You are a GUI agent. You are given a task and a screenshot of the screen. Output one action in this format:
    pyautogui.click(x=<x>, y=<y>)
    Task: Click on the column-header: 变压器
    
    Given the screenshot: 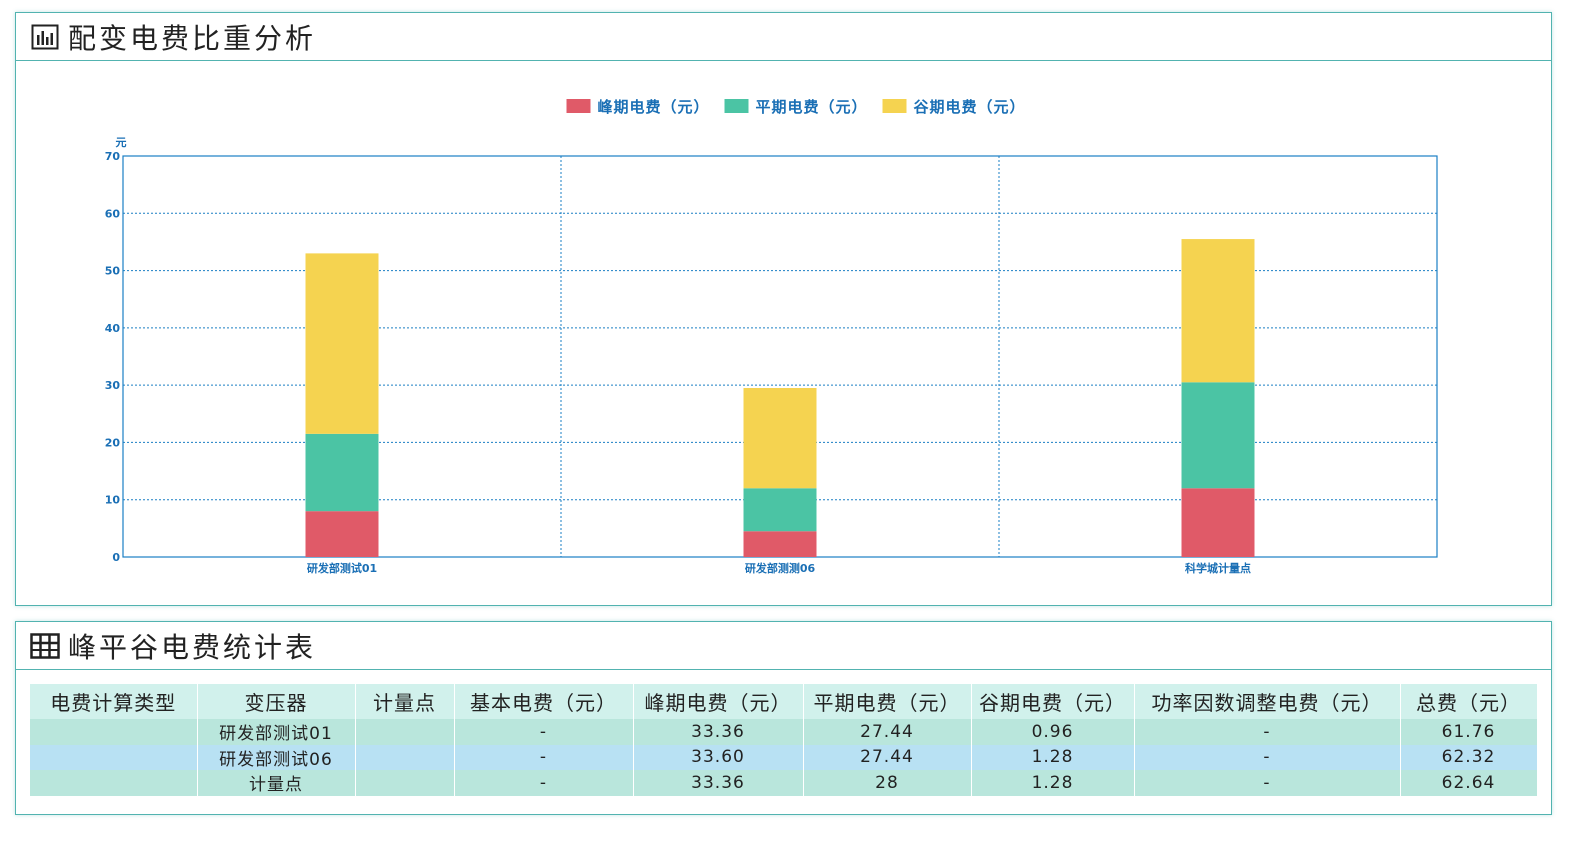 What is the action you would take?
    pyautogui.click(x=276, y=701)
    